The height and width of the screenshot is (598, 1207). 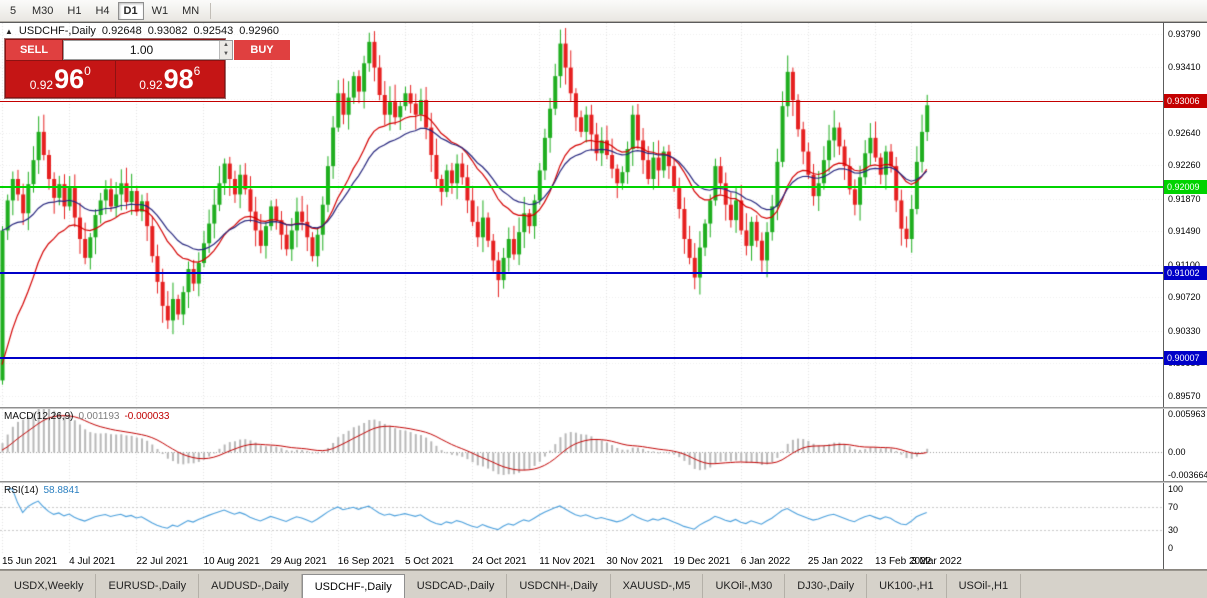 I want to click on price-axis-tick: 0.89570, so click(x=1184, y=395).